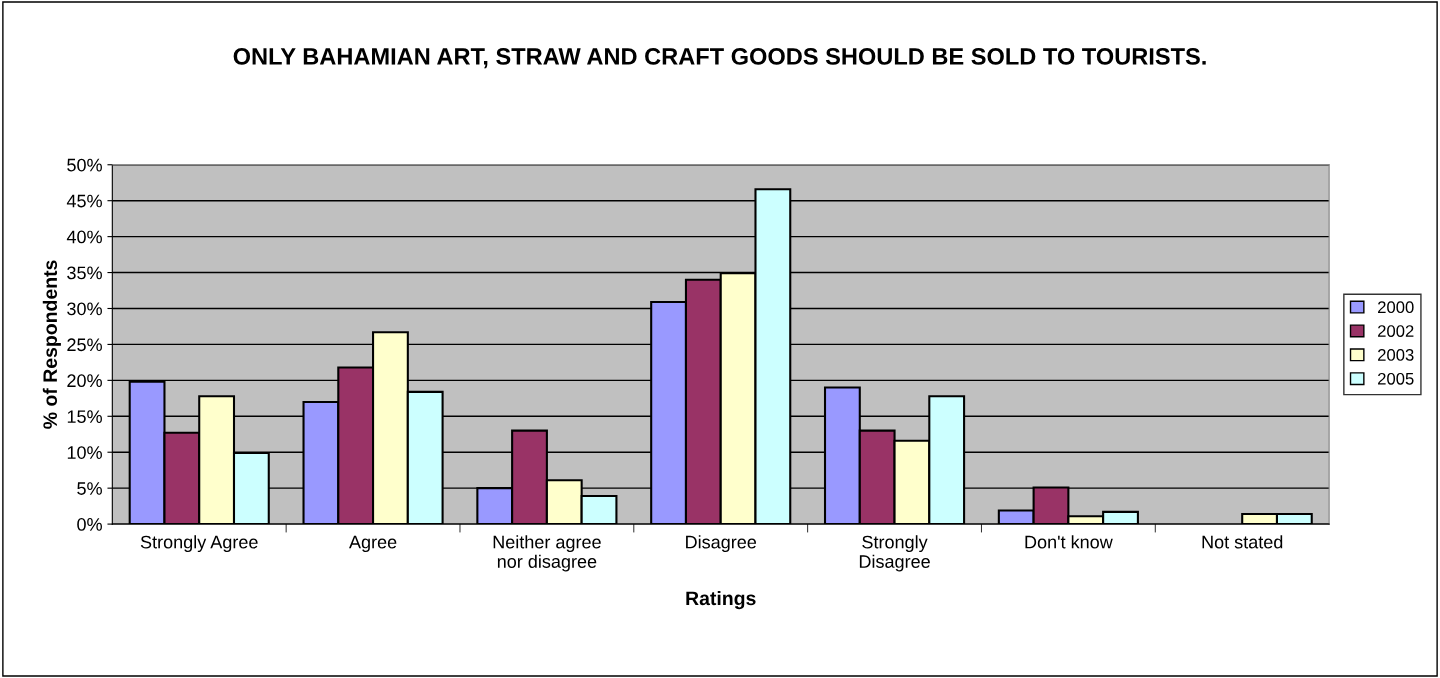 This screenshot has height=678, width=1440. I want to click on x-tick-label: Neither agree nor disagree, so click(547, 553).